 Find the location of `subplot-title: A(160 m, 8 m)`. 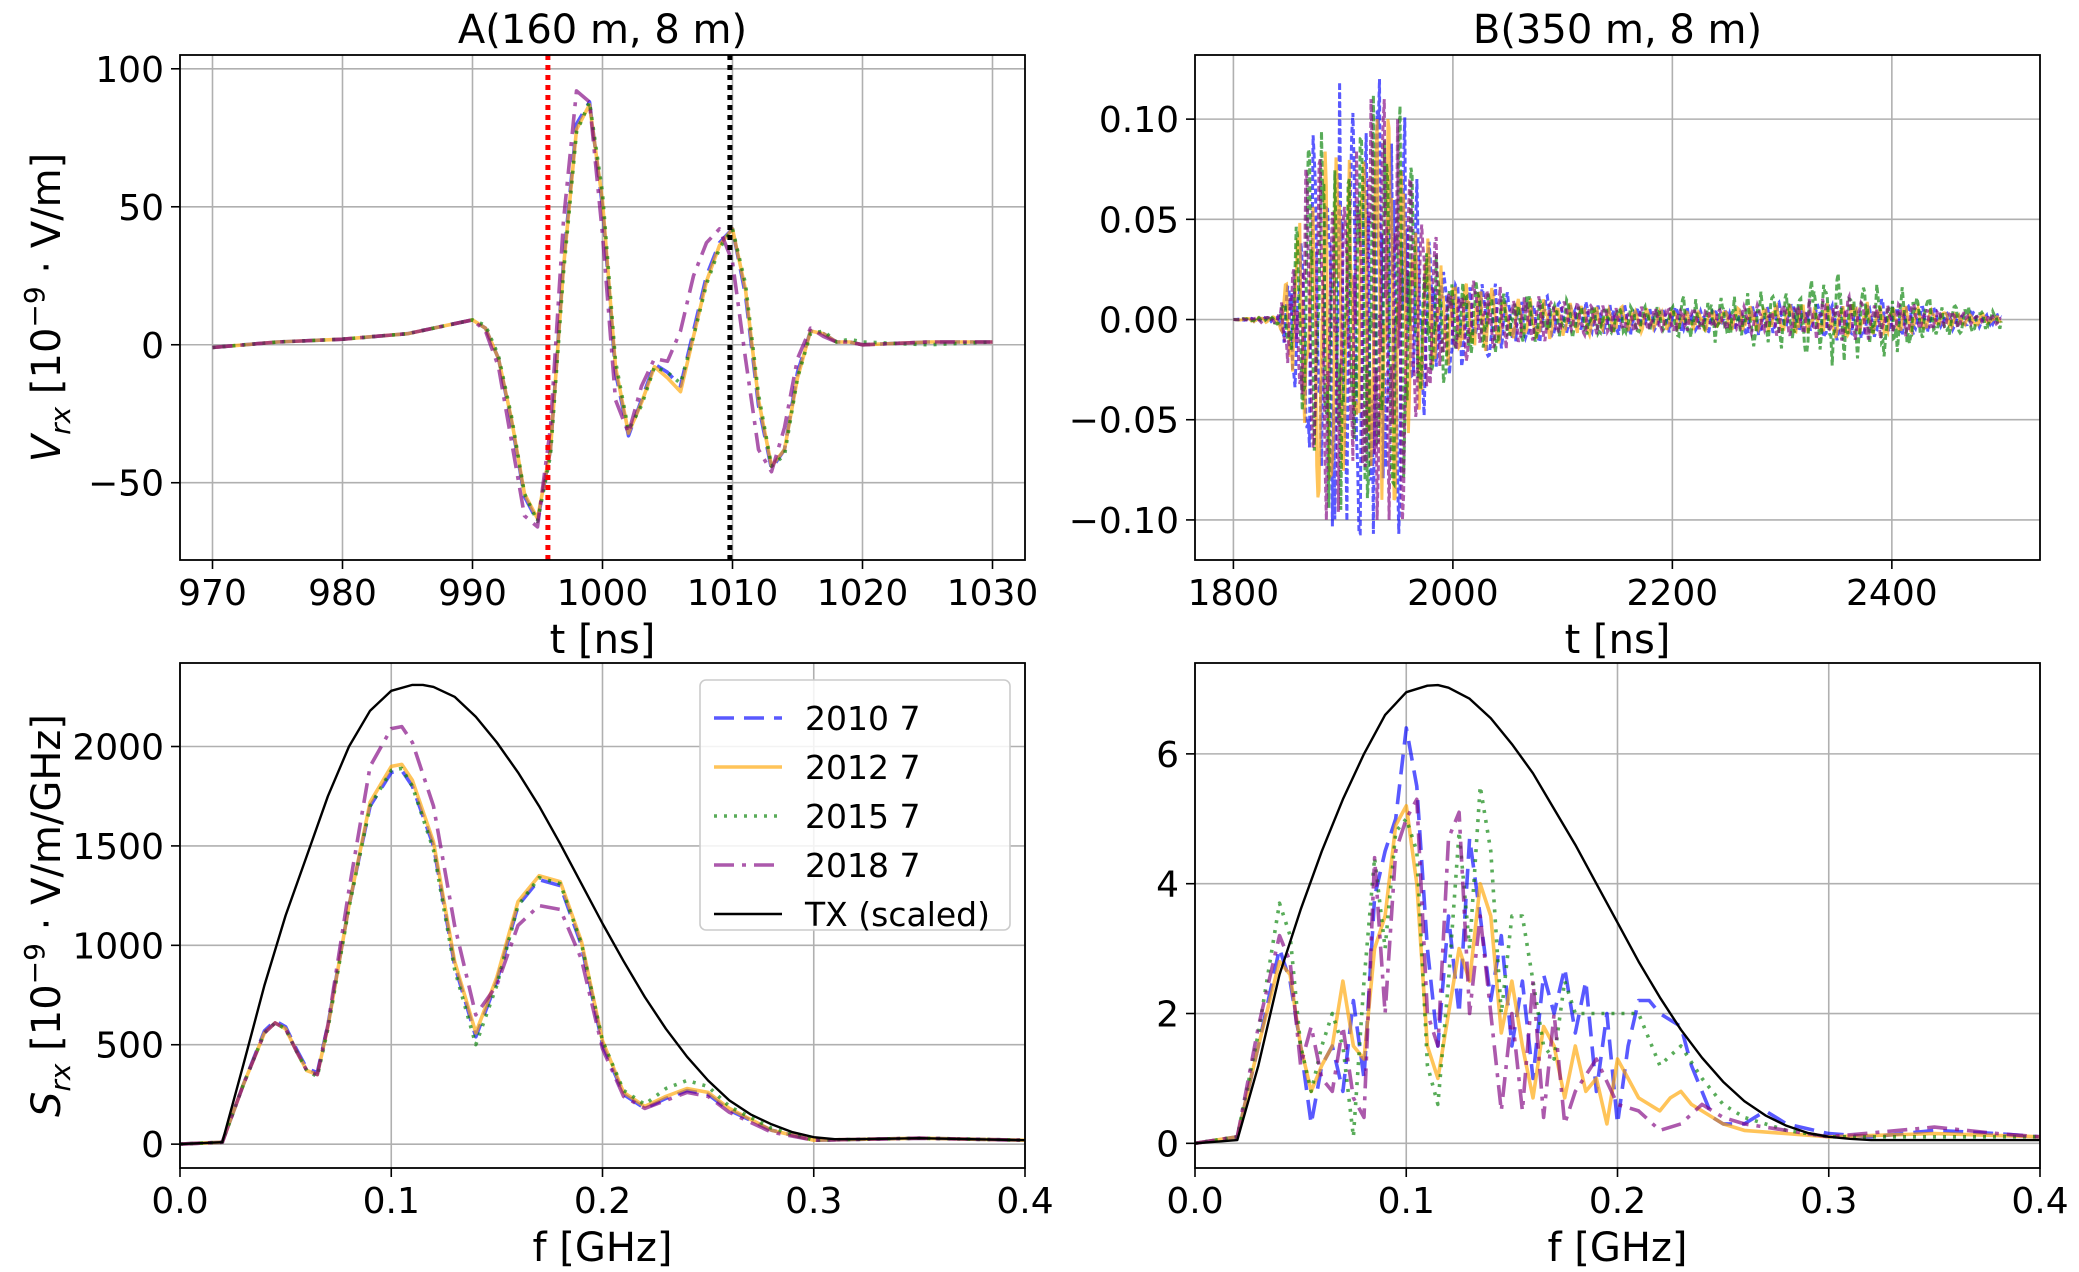

subplot-title: A(160 m, 8 m) is located at coordinates (602, 30).